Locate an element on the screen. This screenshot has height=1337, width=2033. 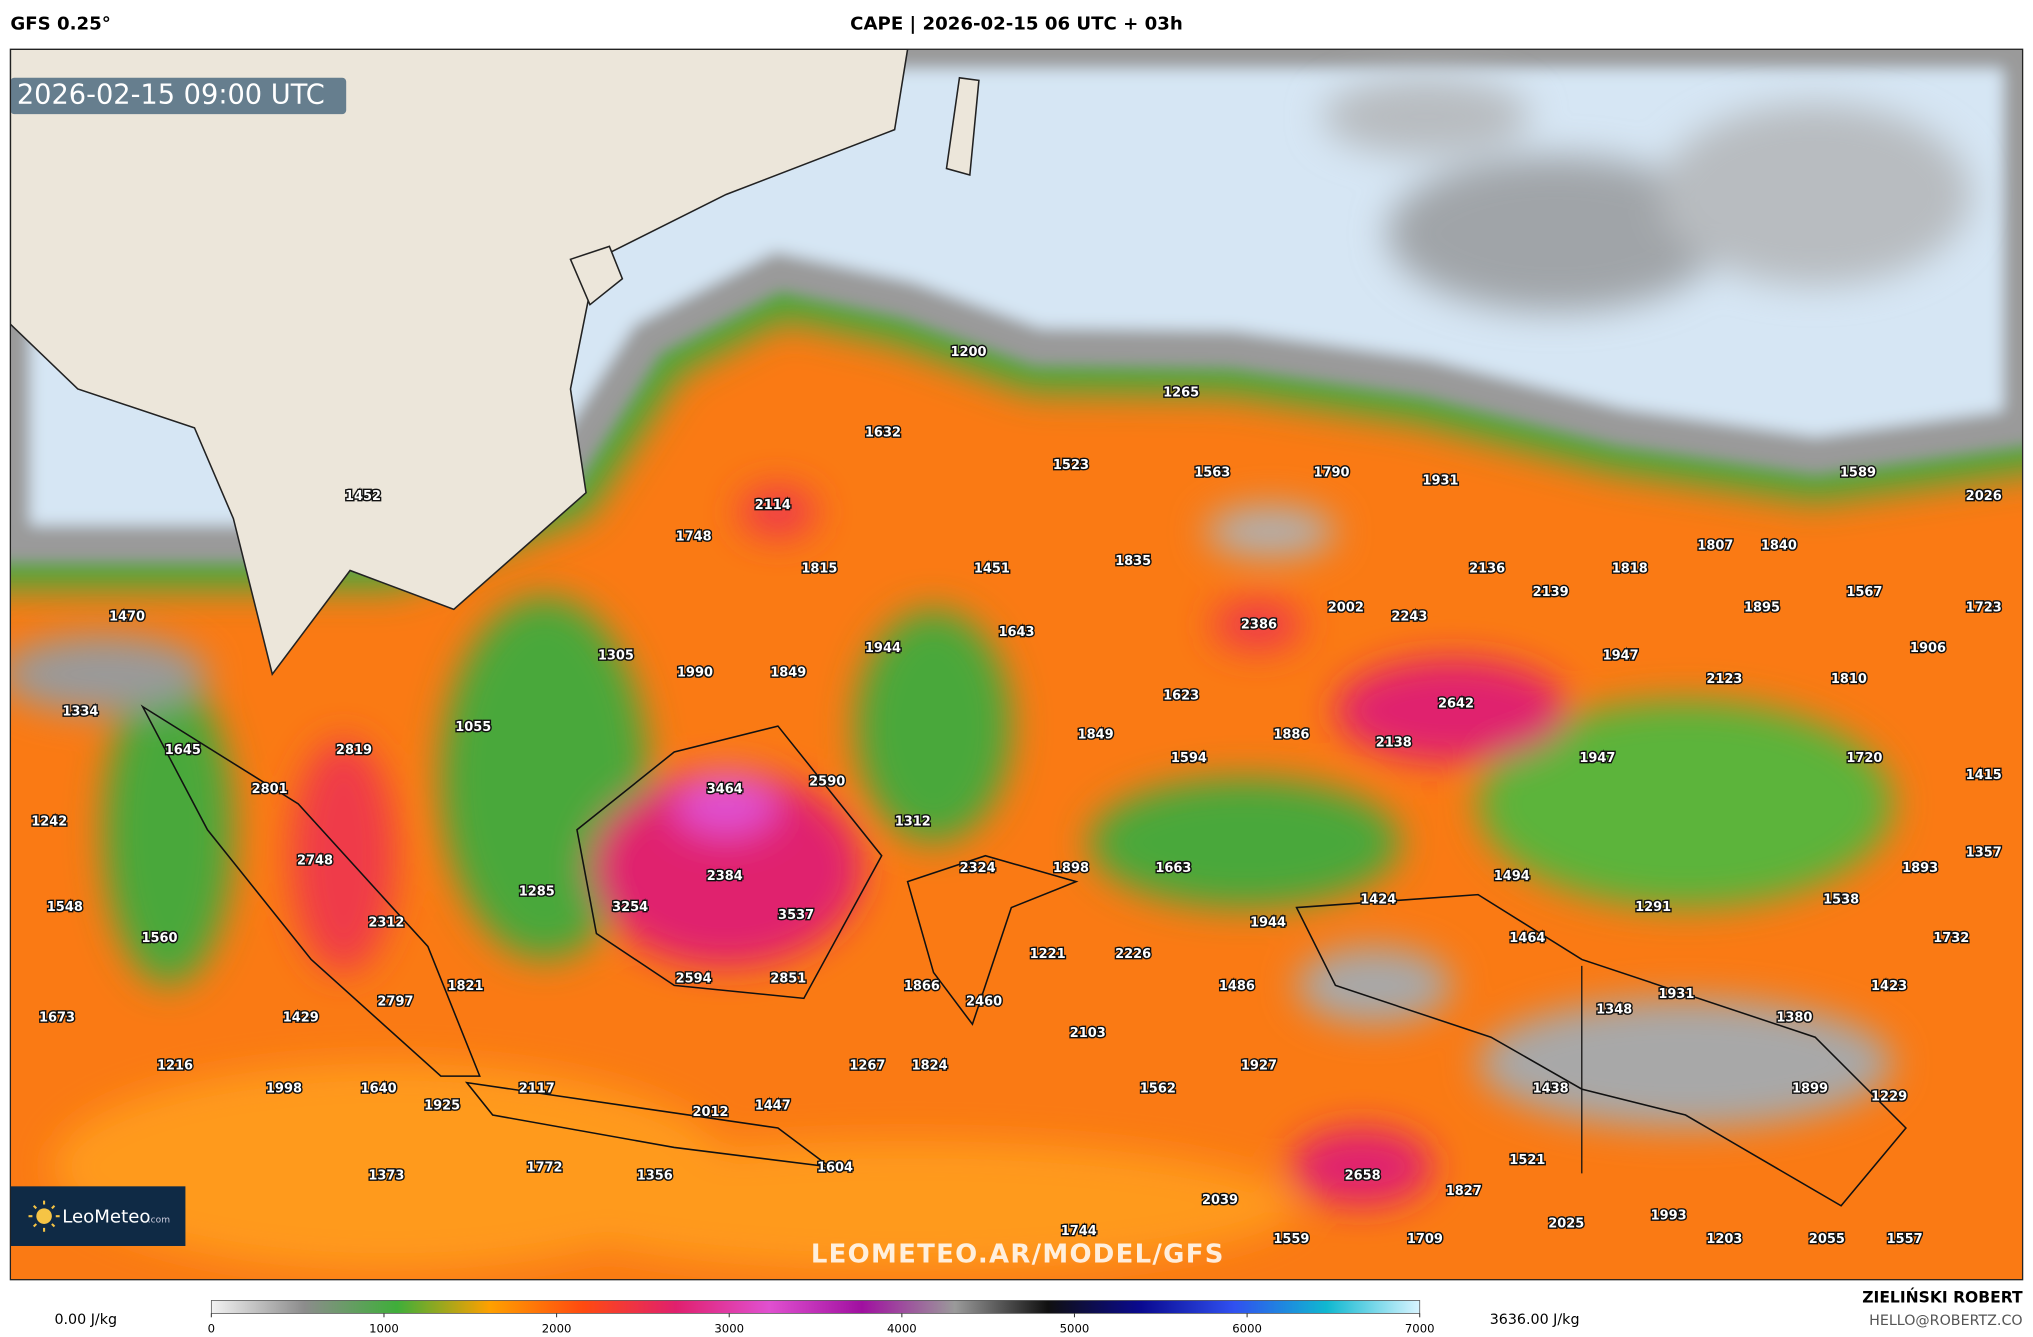
cape-label: 2324 is located at coordinates (978, 868).